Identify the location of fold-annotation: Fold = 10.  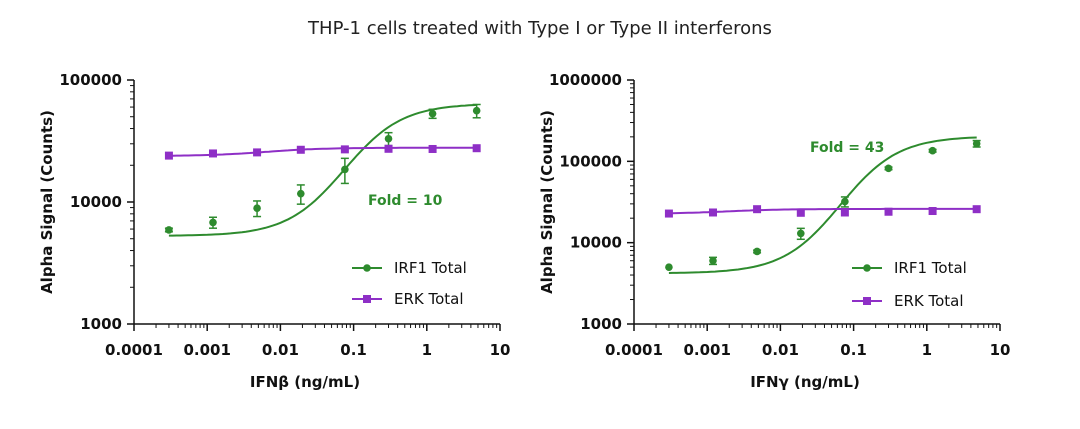
(405, 201).